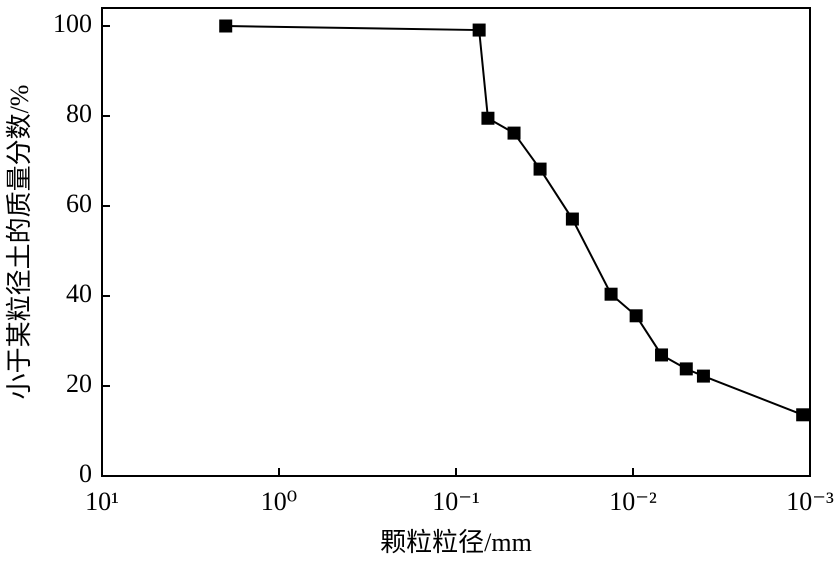 The width and height of the screenshot is (838, 563). What do you see at coordinates (79, 203) in the screenshot?
I see `y-tick-label: 60` at bounding box center [79, 203].